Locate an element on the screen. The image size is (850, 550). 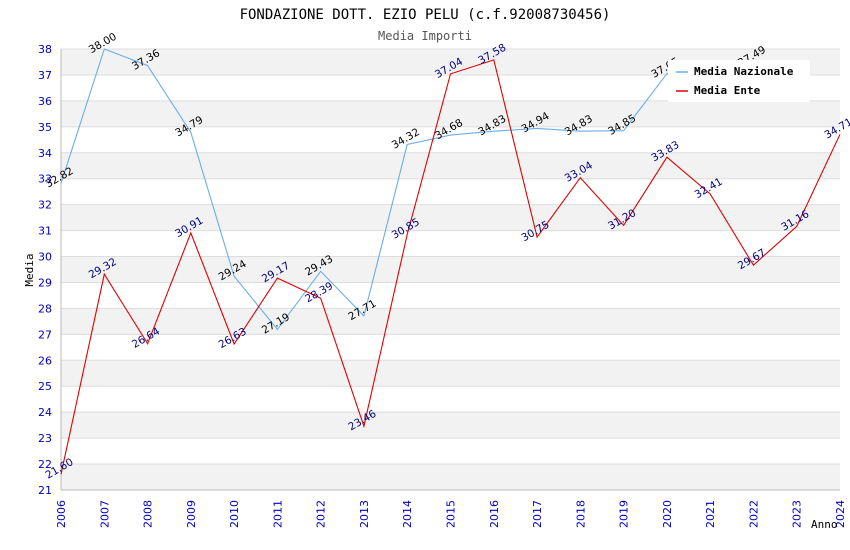
y-tick-label: 32 is located at coordinates (45, 205).